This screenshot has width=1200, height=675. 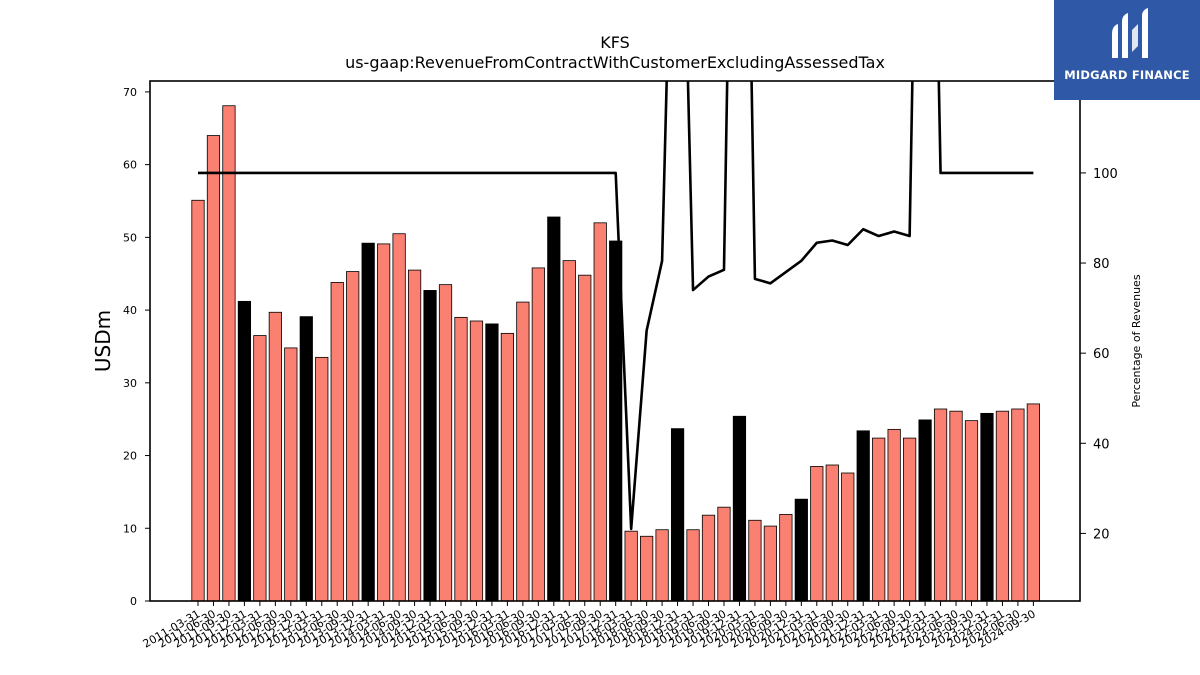 I want to click on y-tick-label: 70, so click(x=130, y=92).